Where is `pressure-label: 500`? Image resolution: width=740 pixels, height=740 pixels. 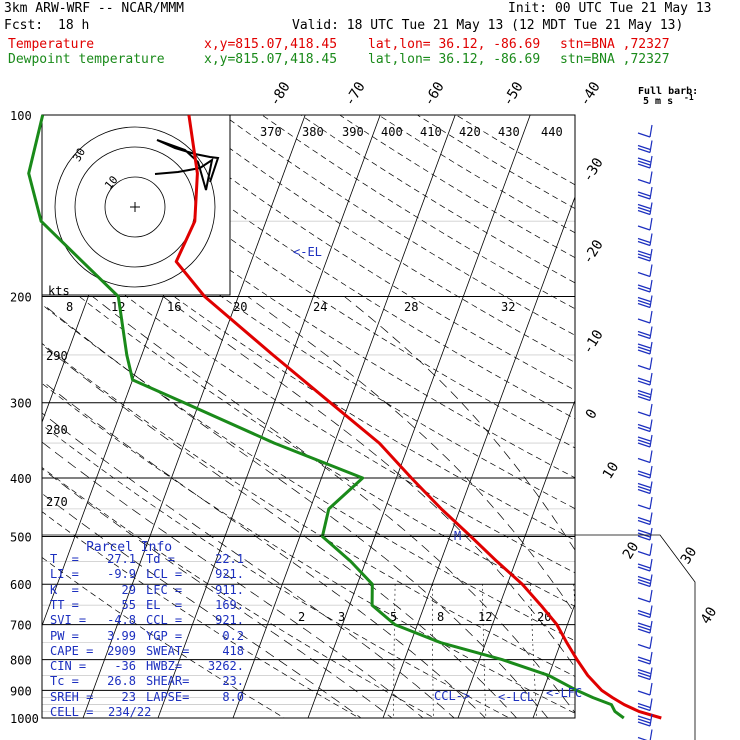 pressure-label: 500 is located at coordinates (21, 537).